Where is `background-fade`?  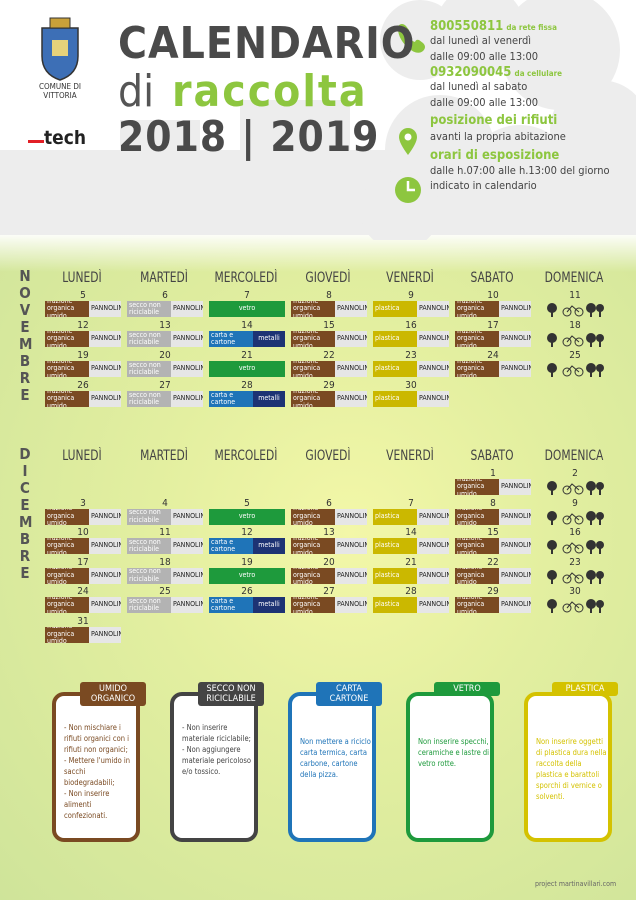 background-fade is located at coordinates (318, 252).